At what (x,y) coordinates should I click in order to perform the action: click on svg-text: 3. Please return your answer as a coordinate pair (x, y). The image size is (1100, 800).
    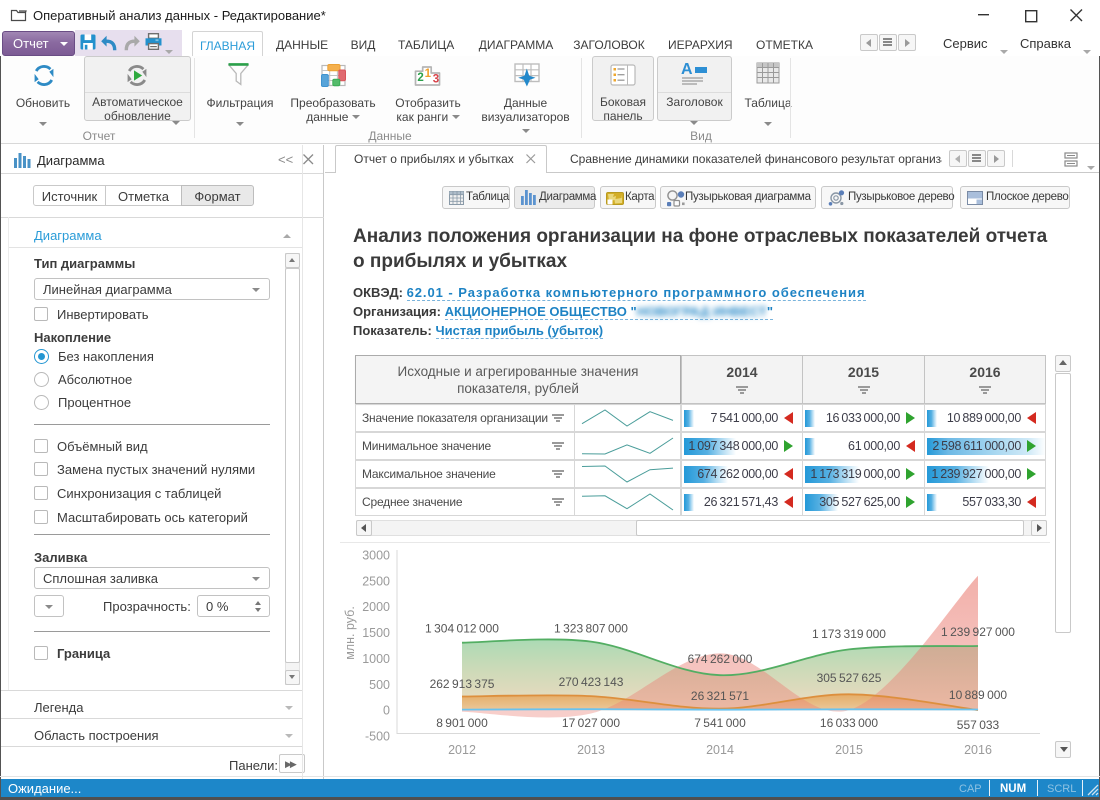
    Looking at the image, I should click on (436, 80).